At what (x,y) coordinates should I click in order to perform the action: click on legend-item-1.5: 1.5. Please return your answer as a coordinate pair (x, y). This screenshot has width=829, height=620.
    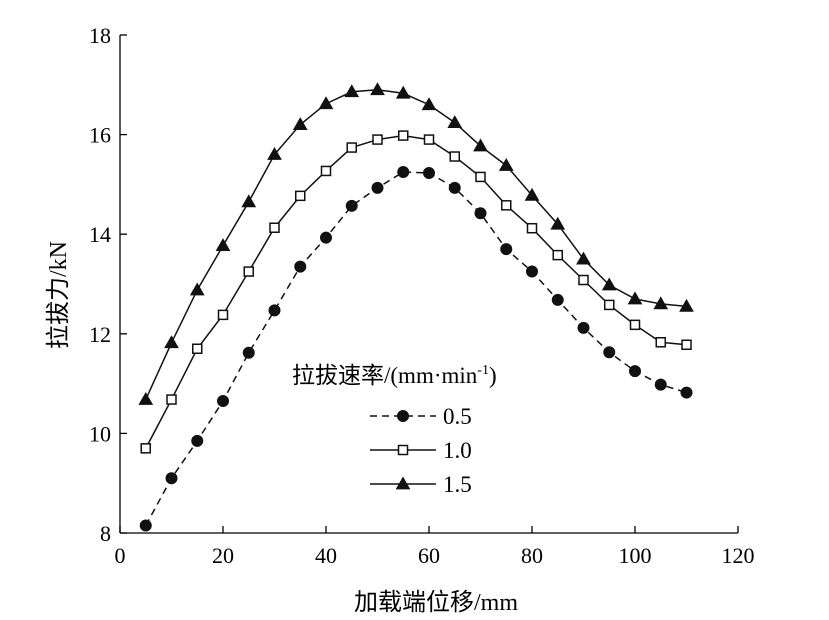
    Looking at the image, I should click on (421, 484).